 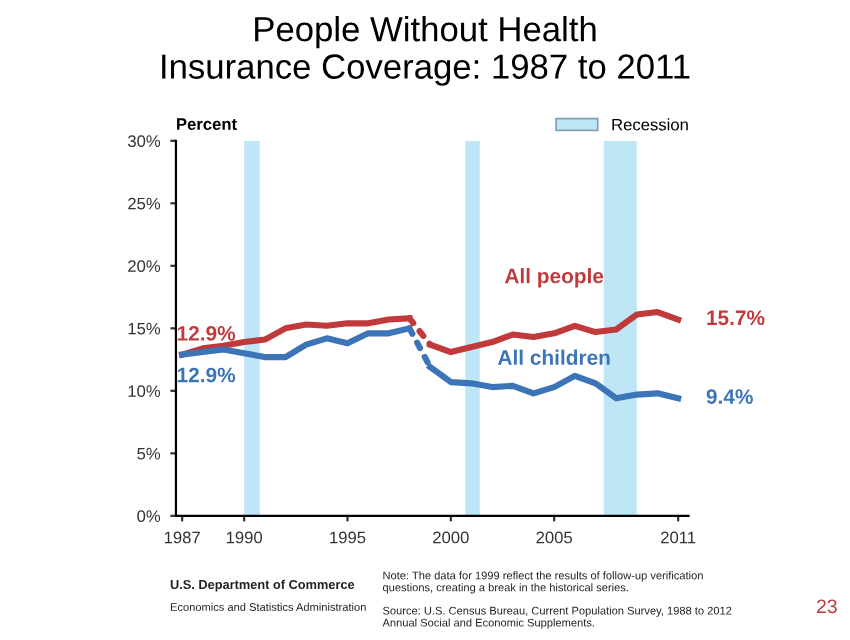 What do you see at coordinates (678, 537) in the screenshot?
I see `x-tick-label: 2011` at bounding box center [678, 537].